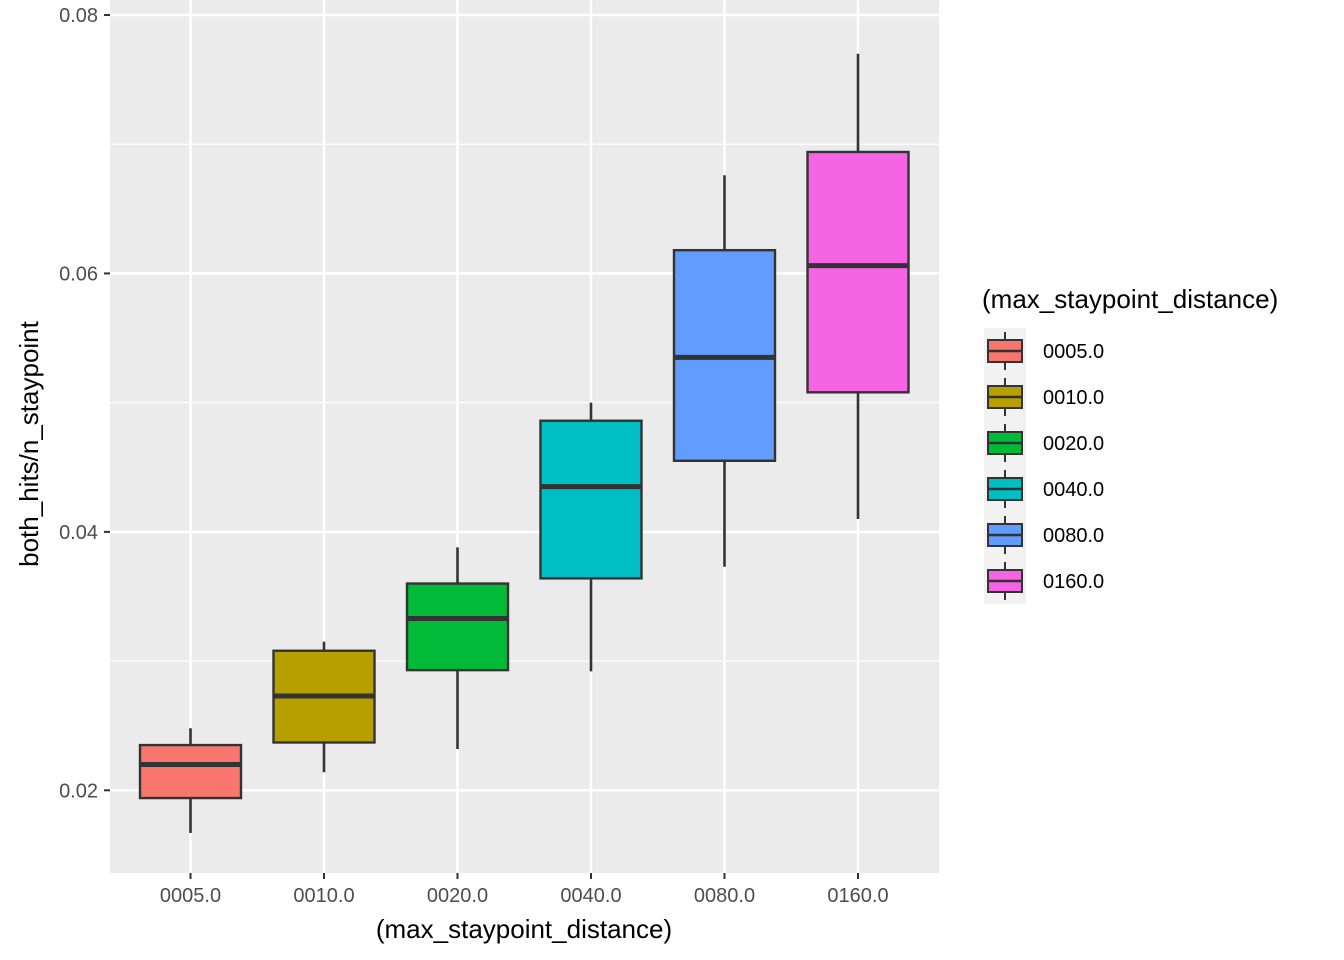 This screenshot has width=1344, height=960. Describe the element at coordinates (1130, 299) in the screenshot. I see `legend-title: (max_staypoint_distance)` at that location.